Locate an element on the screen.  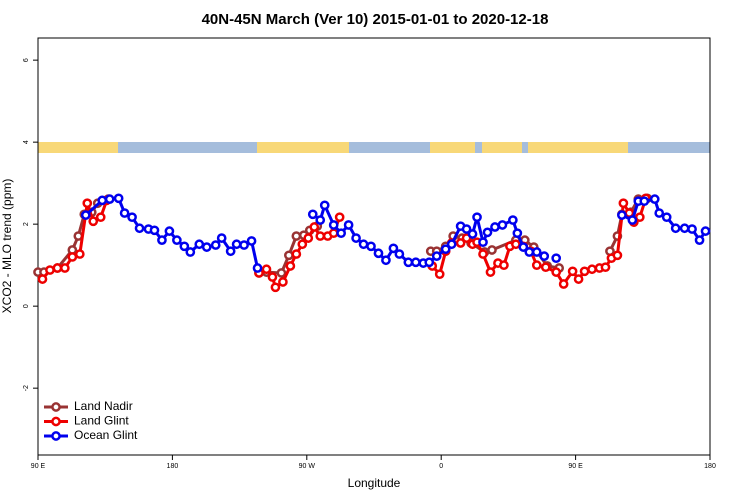
legend-marker is located at coordinates (56, 407).